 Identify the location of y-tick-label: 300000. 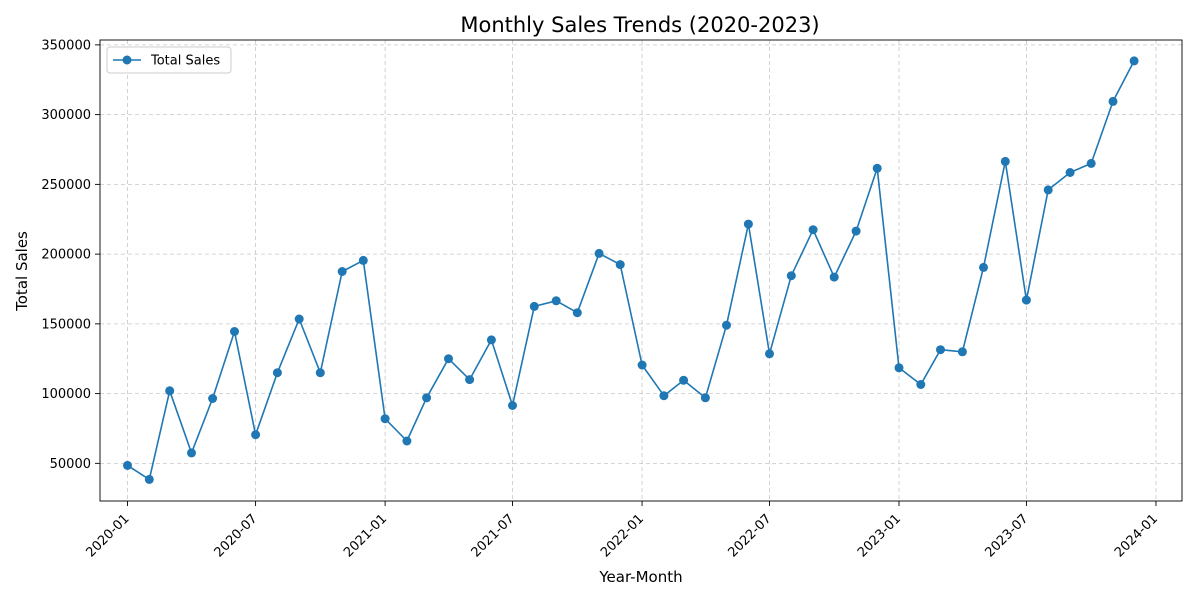
(66, 115).